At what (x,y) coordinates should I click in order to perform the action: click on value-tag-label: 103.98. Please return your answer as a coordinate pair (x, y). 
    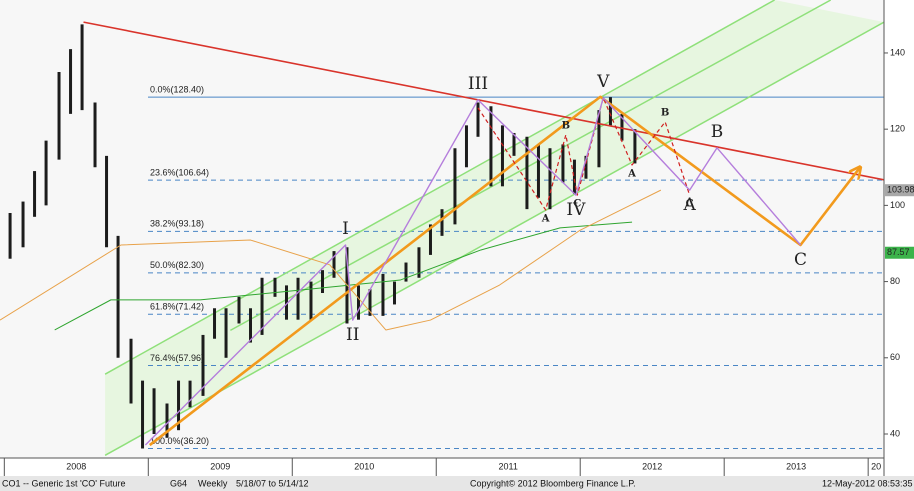
    Looking at the image, I should click on (900, 190).